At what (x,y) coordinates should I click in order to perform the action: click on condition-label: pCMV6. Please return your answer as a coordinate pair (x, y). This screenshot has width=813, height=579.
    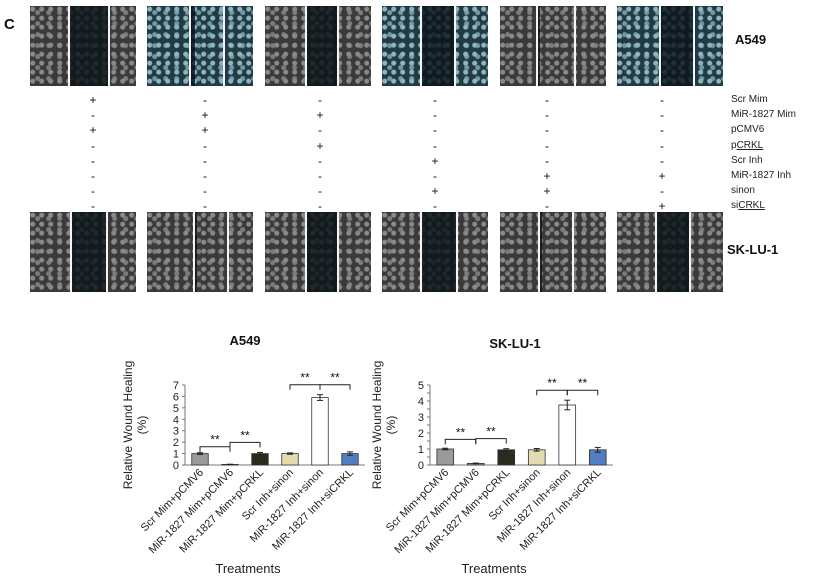
    Looking at the image, I should click on (748, 130).